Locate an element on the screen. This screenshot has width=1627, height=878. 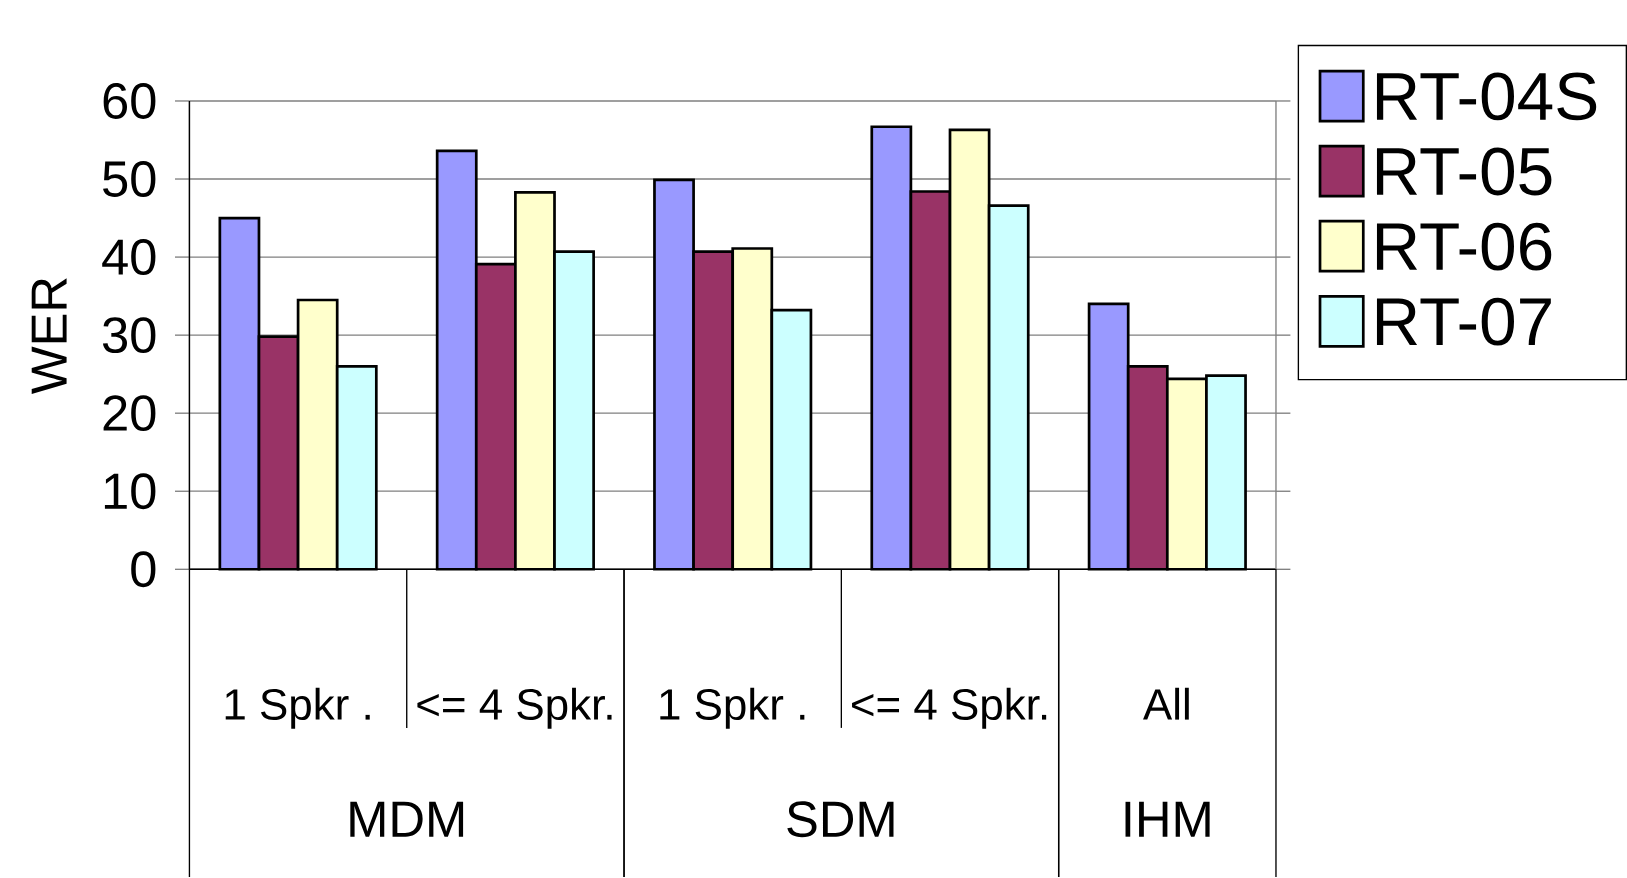
y-tick-label: 30 is located at coordinates (129, 335).